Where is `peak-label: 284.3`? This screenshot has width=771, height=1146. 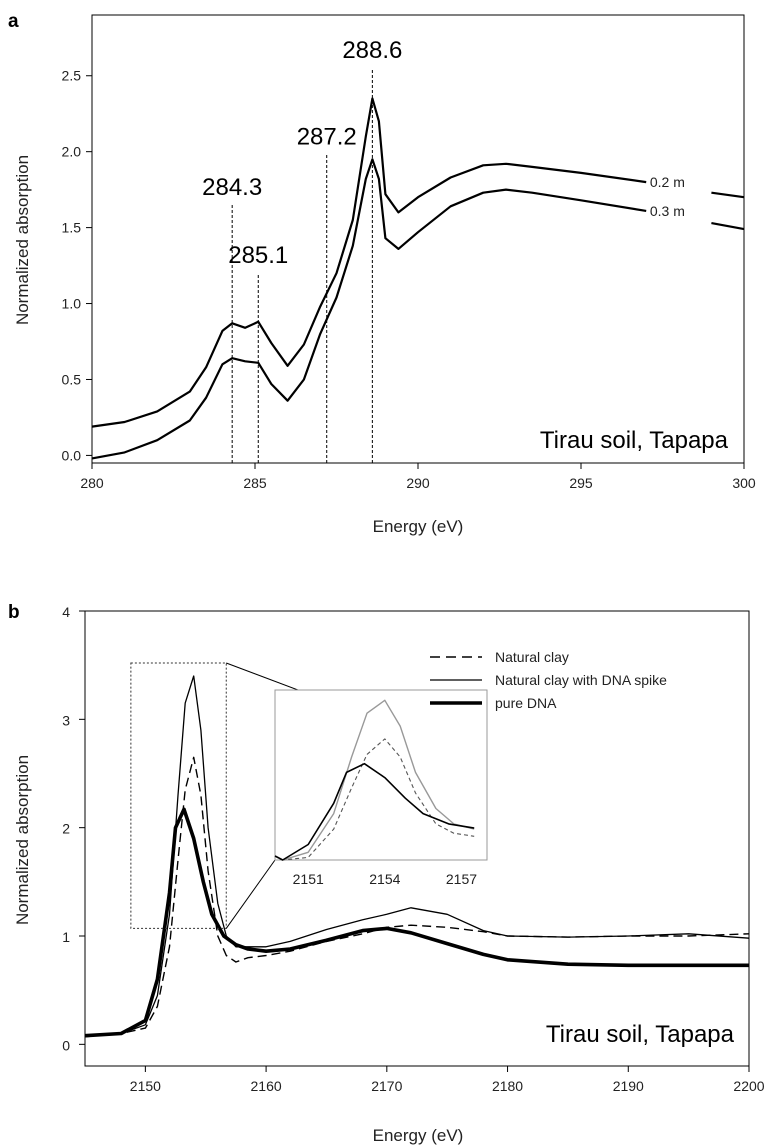
peak-label: 284.3 is located at coordinates (232, 187).